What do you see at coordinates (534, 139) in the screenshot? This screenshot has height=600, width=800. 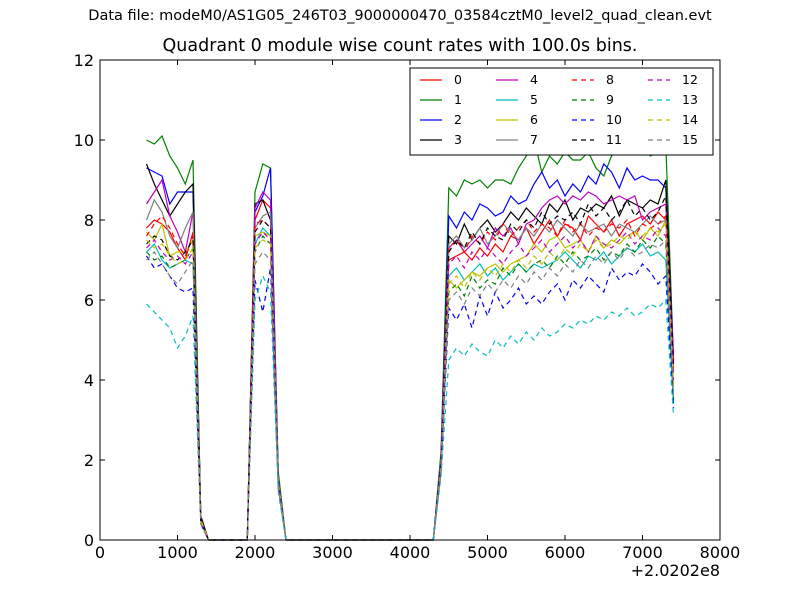 I see `legend-label-7: 7` at bounding box center [534, 139].